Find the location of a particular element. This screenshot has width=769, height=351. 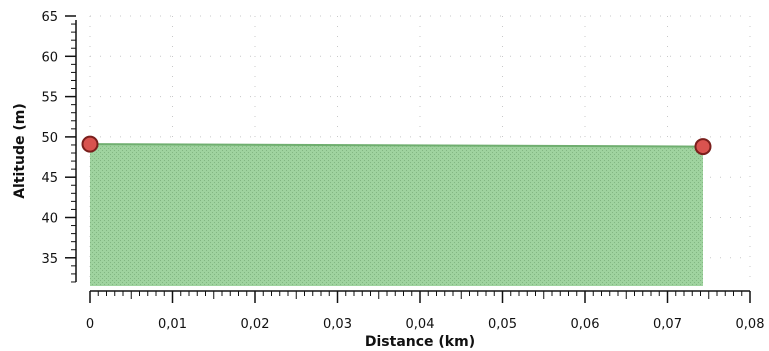

series-line is located at coordinates (396, 145).